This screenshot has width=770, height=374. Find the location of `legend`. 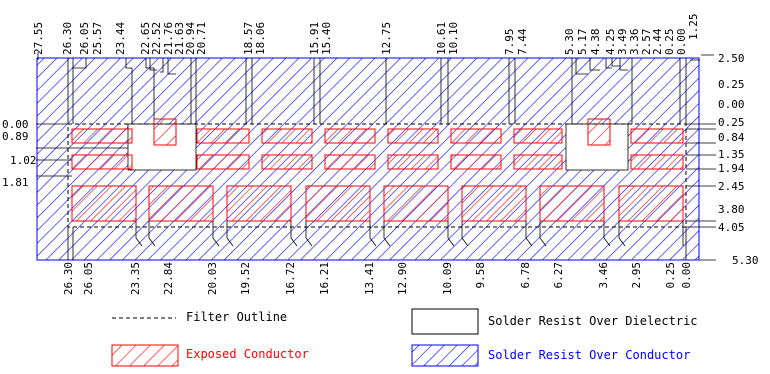

legend is located at coordinates (295, 337).